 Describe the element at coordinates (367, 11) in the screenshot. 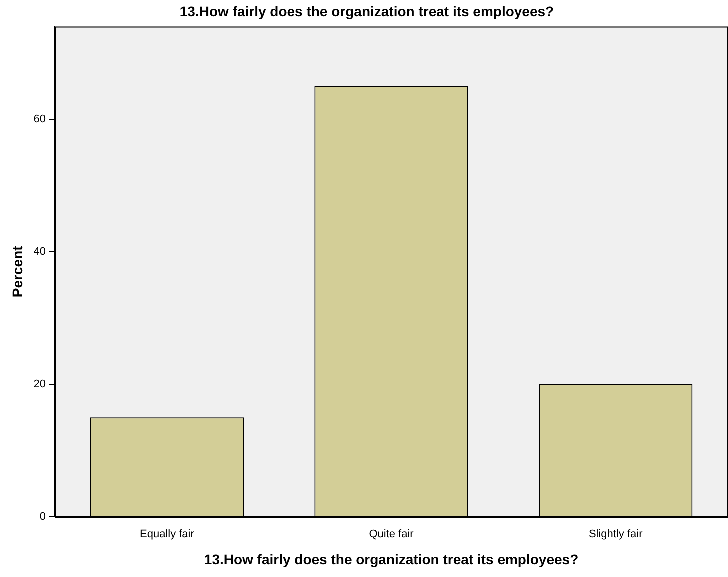

I see `chart-title: 13.How fairly does the organization treat its employees?` at that location.